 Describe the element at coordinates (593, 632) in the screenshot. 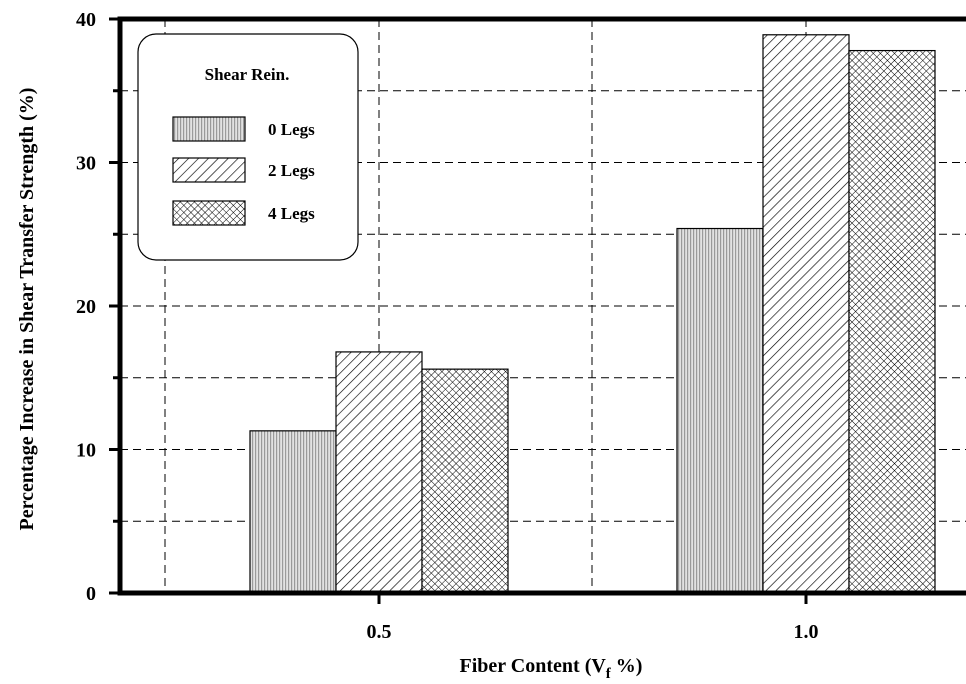

I see `x-tick-labels: 0.5 1.0` at that location.